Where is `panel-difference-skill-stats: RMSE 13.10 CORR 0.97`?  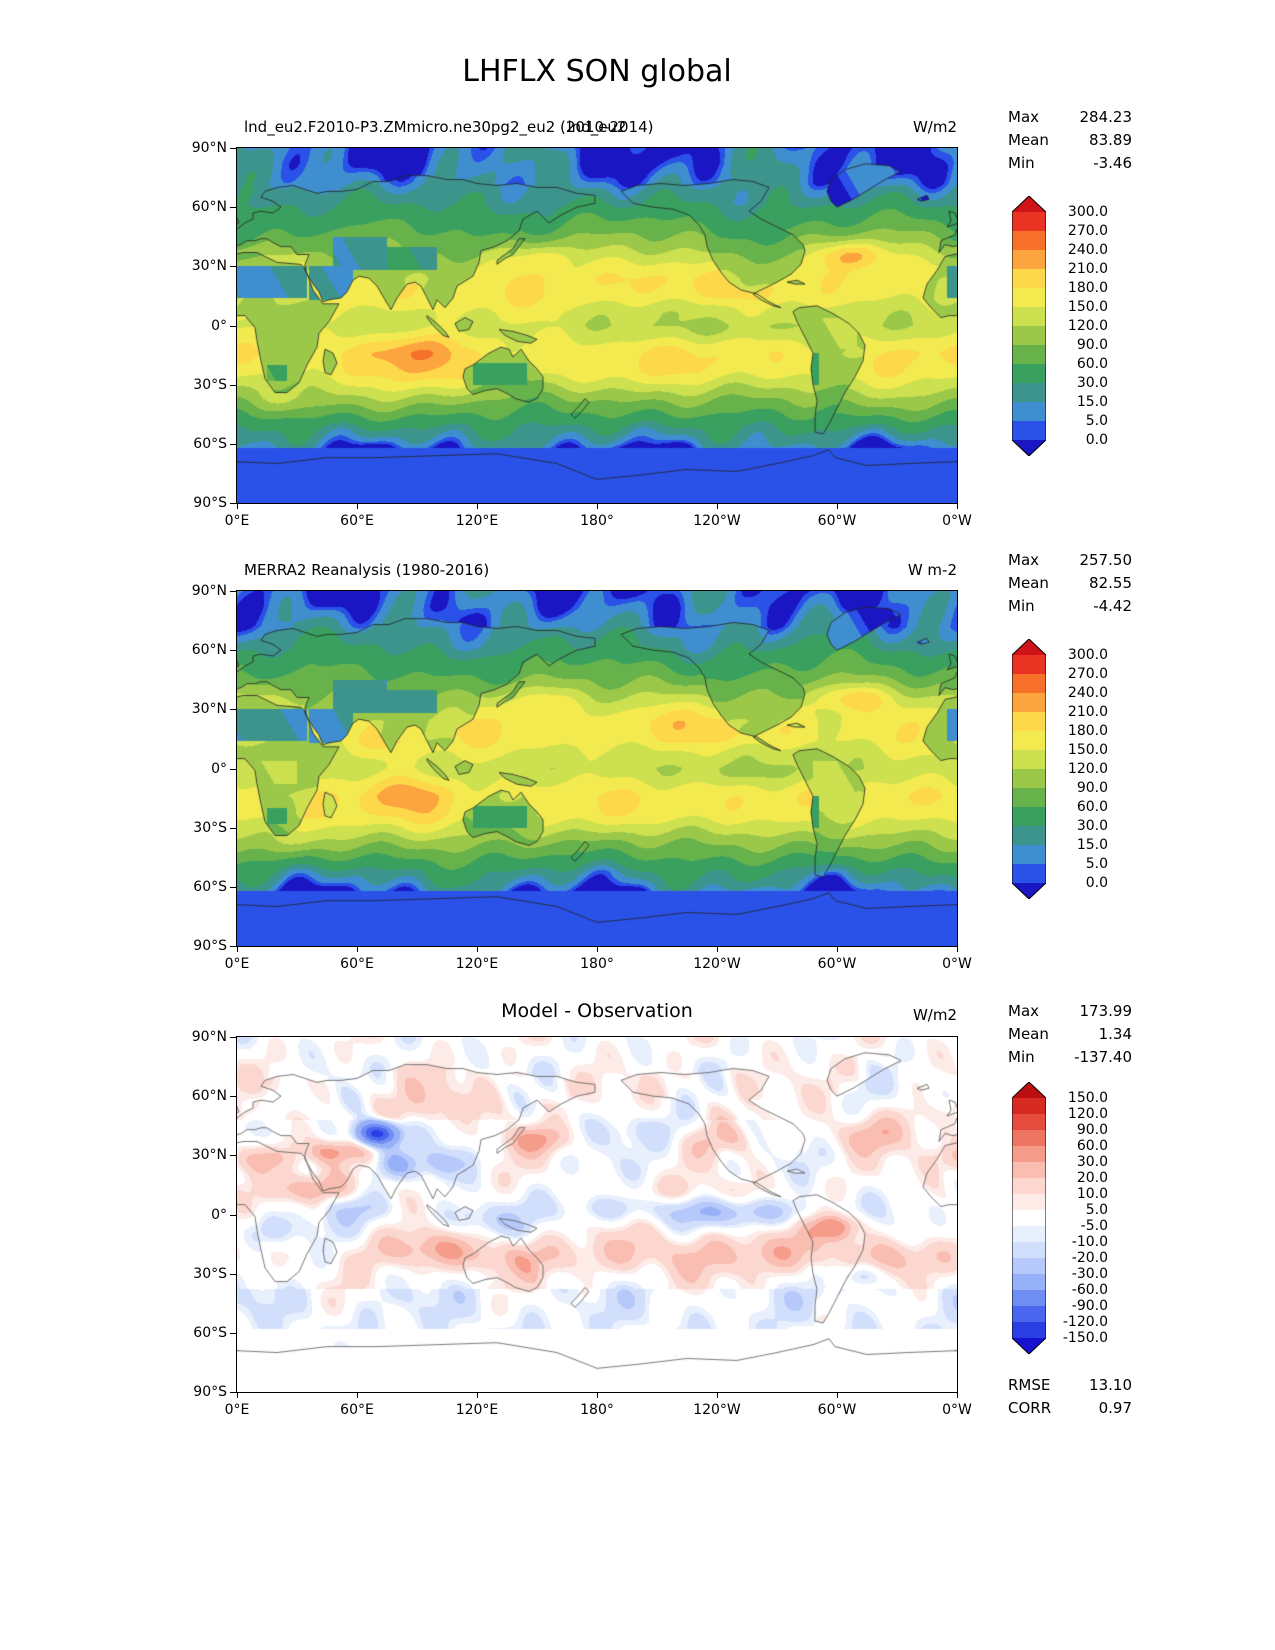
panel-difference-skill-stats: RMSE 13.10 CORR 0.97 is located at coordinates (1070, 1397).